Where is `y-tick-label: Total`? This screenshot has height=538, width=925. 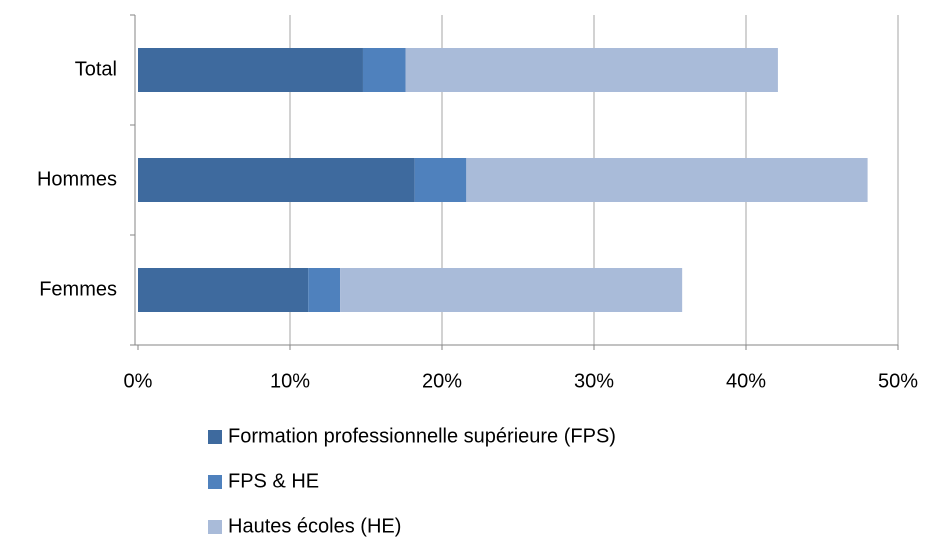
y-tick-label: Total is located at coordinates (96, 69).